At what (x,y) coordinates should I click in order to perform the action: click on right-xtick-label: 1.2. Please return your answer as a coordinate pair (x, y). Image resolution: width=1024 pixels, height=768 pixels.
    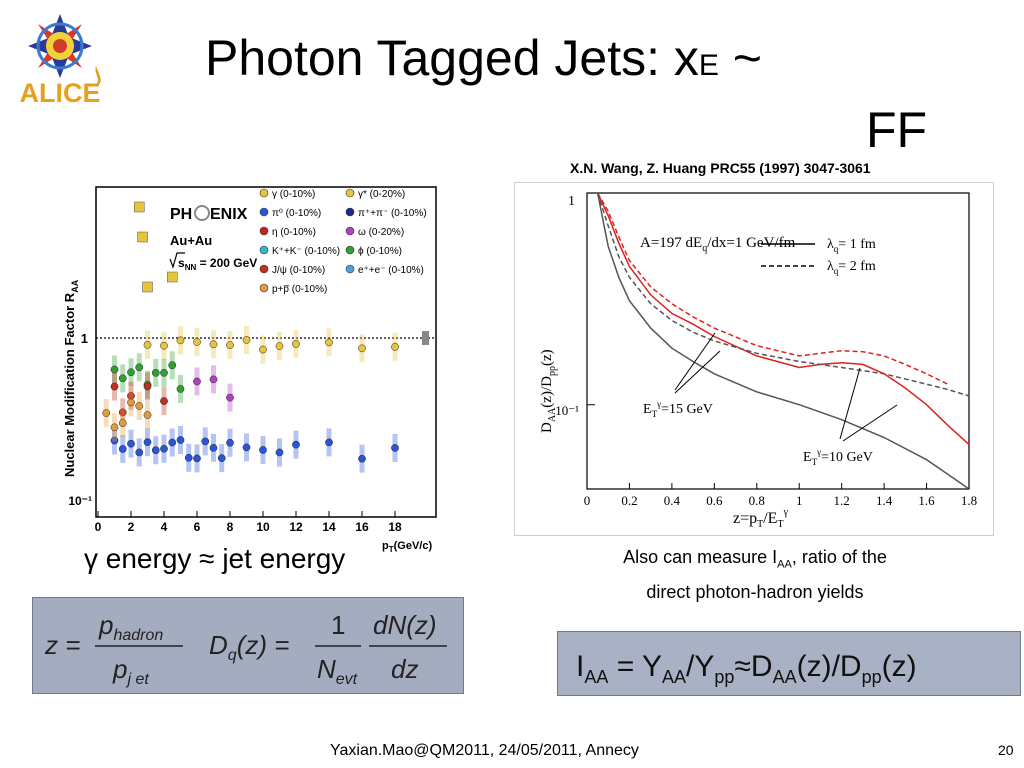
    Looking at the image, I should click on (842, 500).